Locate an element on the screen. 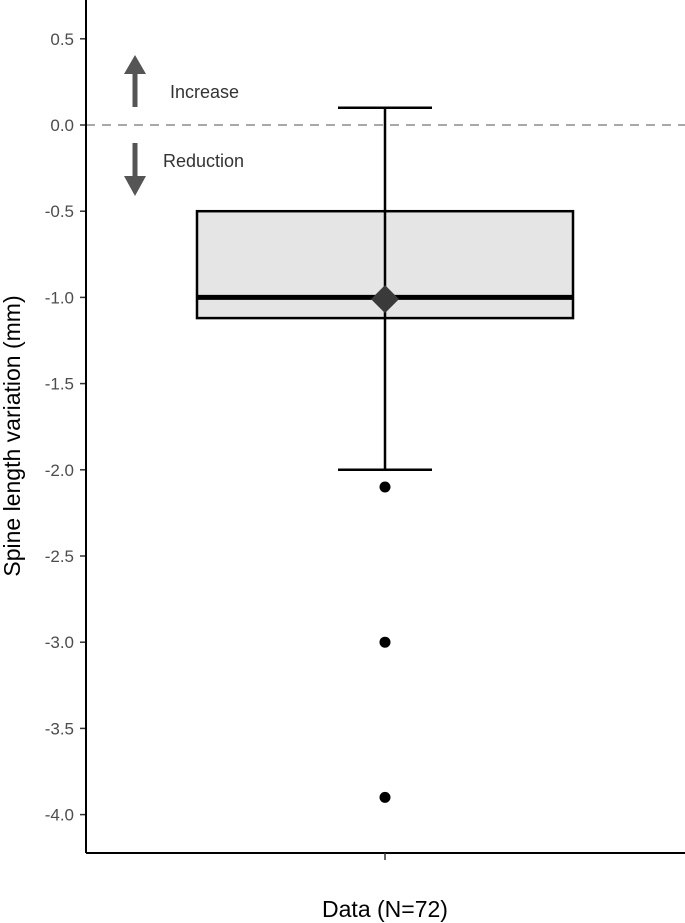 Image resolution: width=685 pixels, height=923 pixels. increase-annotation: Increase is located at coordinates (204, 92).